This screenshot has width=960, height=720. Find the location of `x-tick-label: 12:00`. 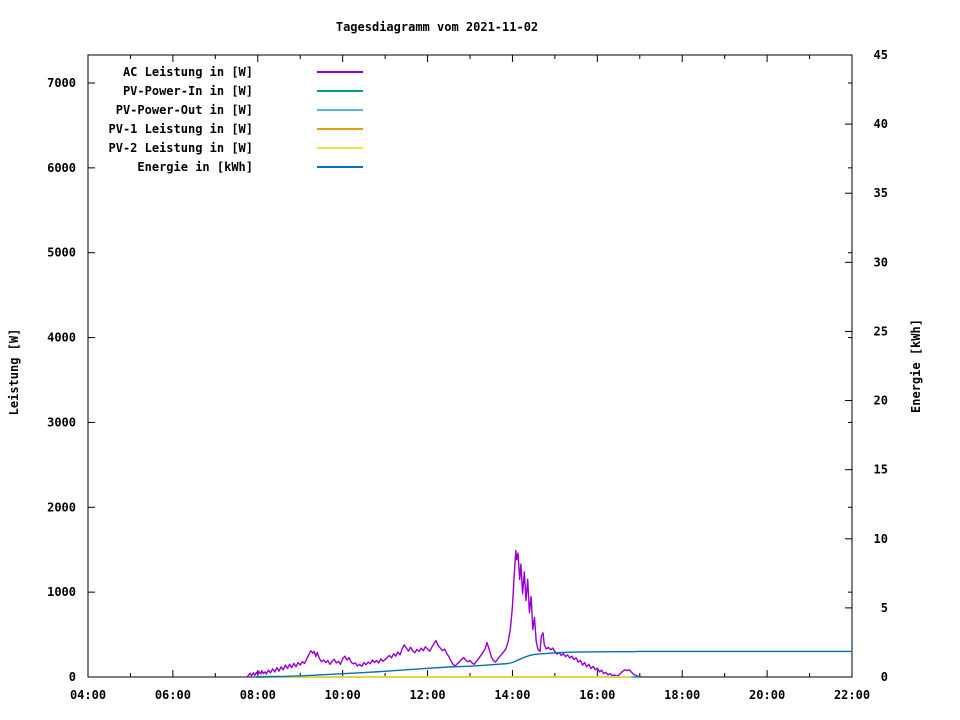

x-tick-label: 12:00 is located at coordinates (427, 695).